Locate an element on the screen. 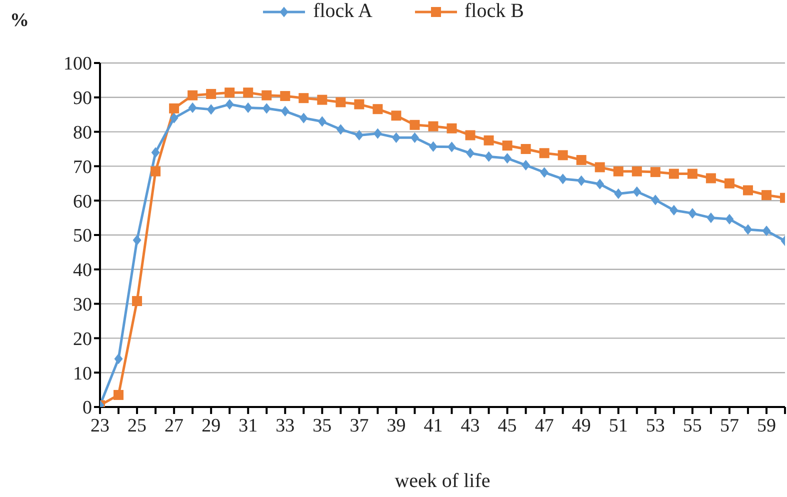 The image size is (787, 497). y-tick-label: 20 is located at coordinates (82, 339).